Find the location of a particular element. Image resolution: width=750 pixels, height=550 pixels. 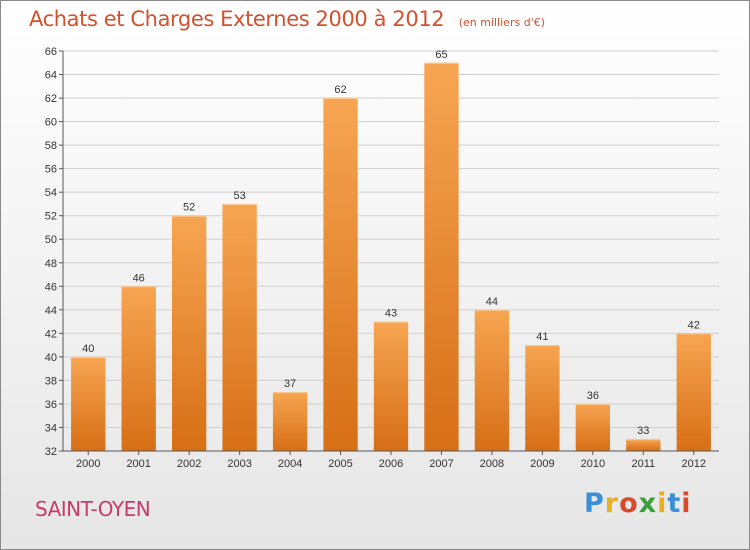

bar-2009 is located at coordinates (542, 398).